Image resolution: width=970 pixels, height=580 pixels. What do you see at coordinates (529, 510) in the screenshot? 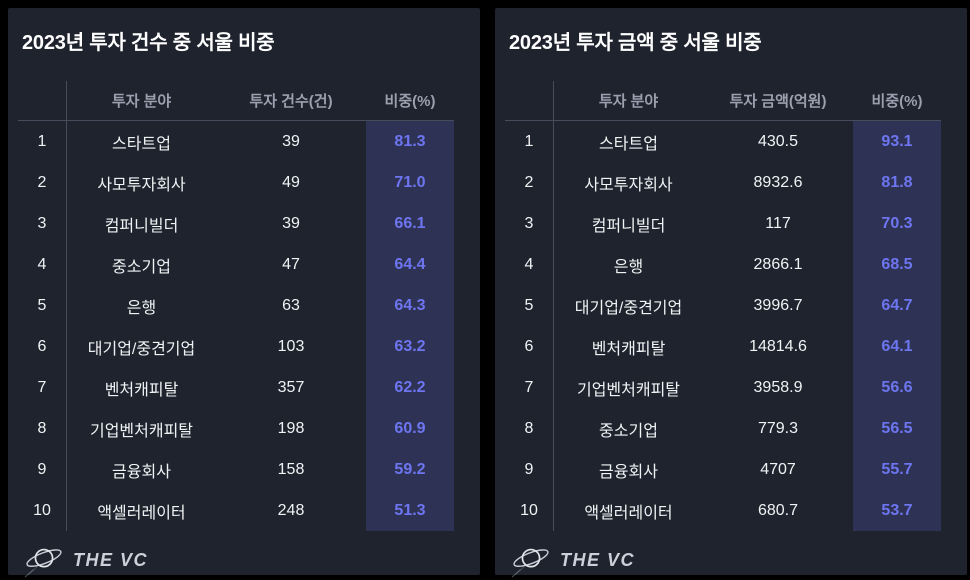
I see `cell-rank: 10` at bounding box center [529, 510].